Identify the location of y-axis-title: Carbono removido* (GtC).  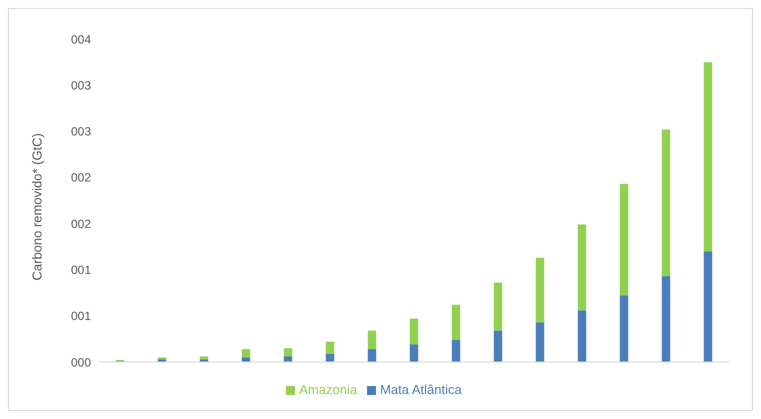
(37, 206).